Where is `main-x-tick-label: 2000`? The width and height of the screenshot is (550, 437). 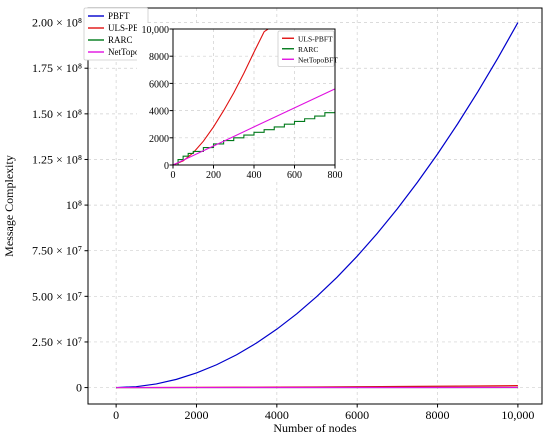
main-x-tick-label: 2000 is located at coordinates (196, 415).